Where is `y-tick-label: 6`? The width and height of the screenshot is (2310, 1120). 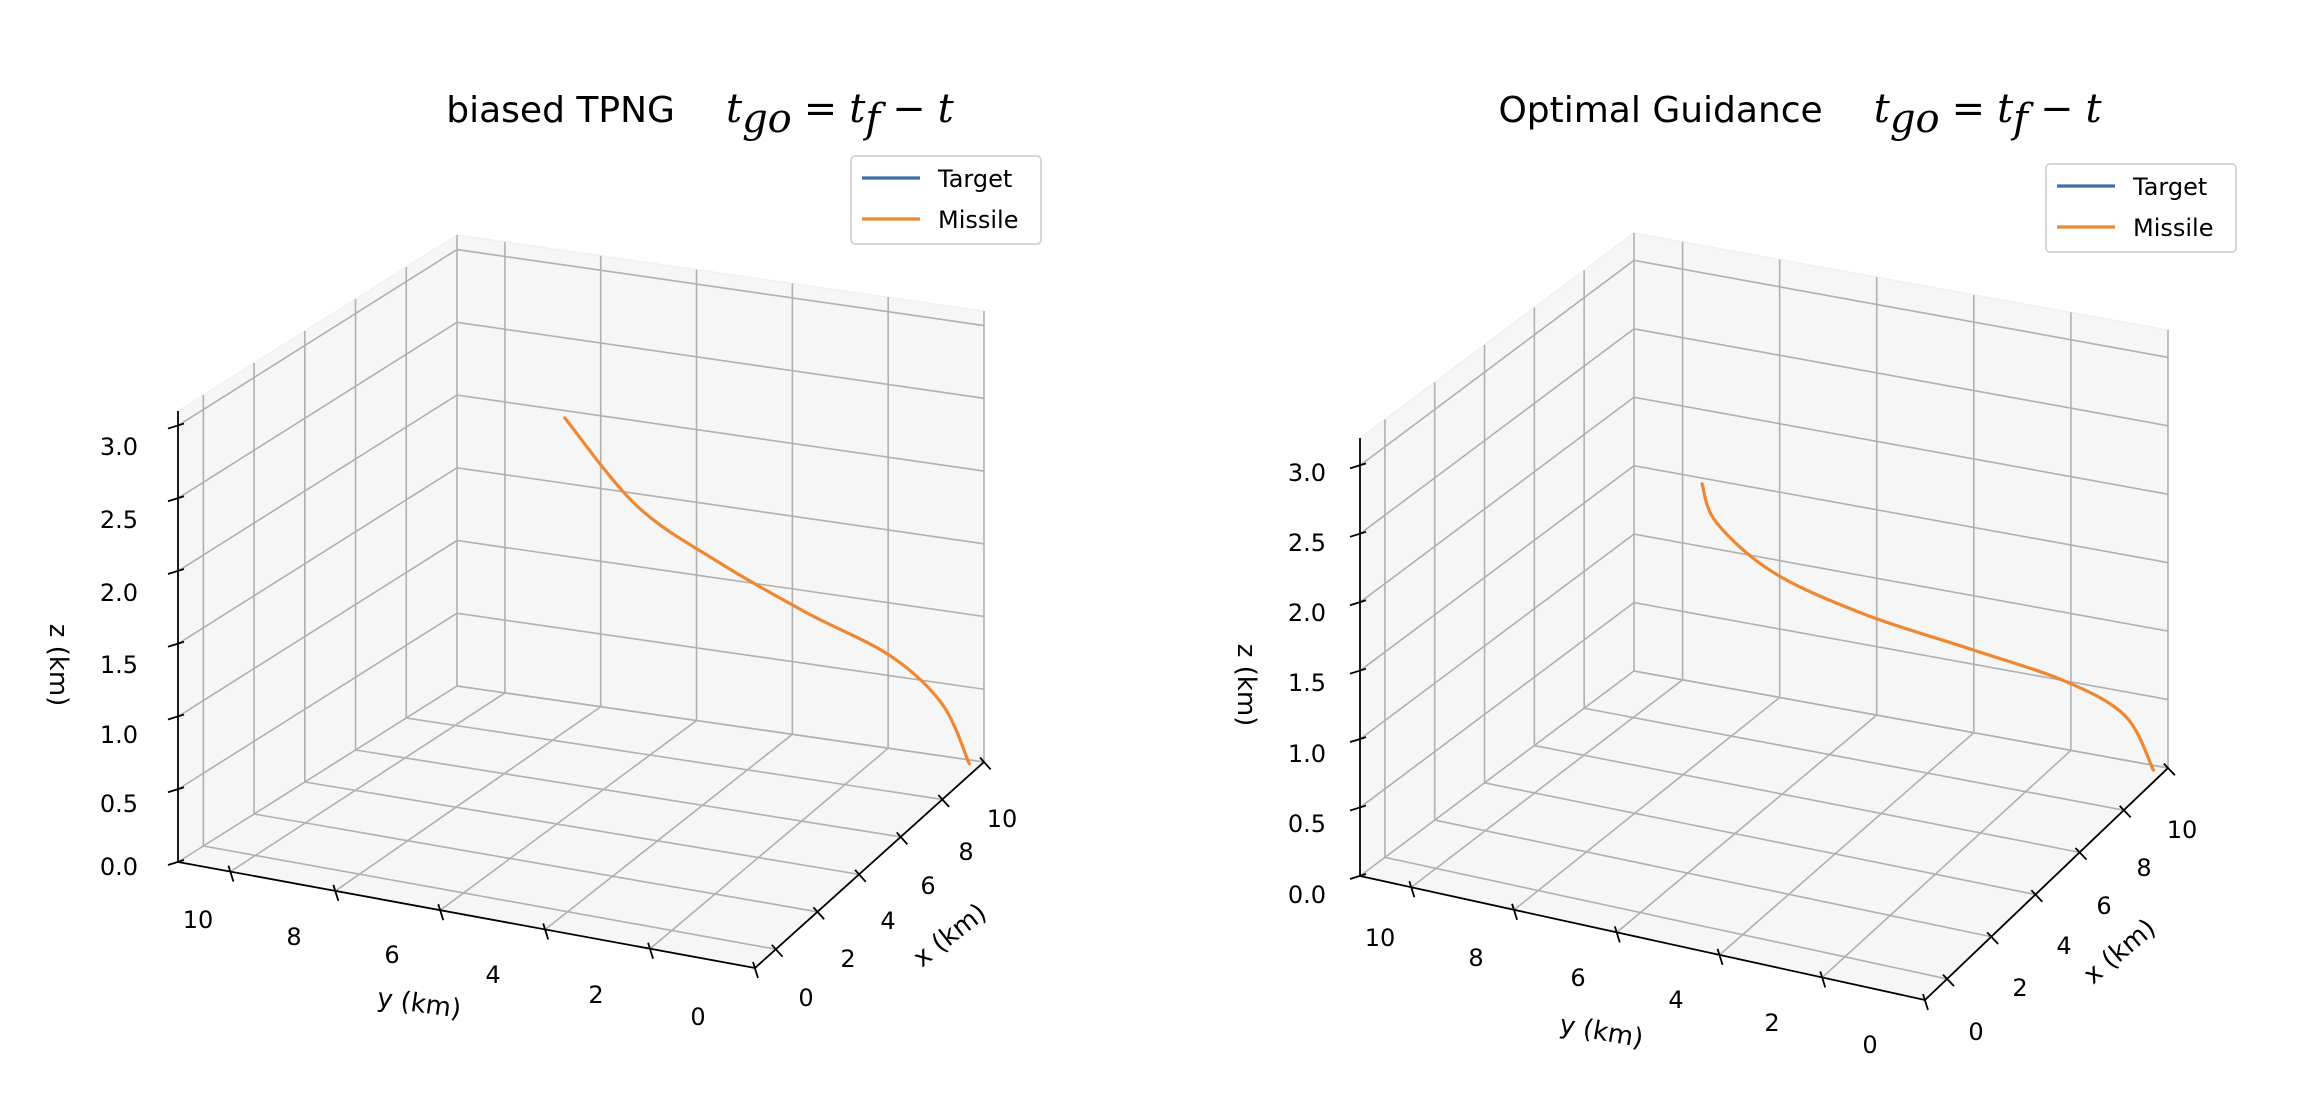
y-tick-label: 6 is located at coordinates (1577, 978).